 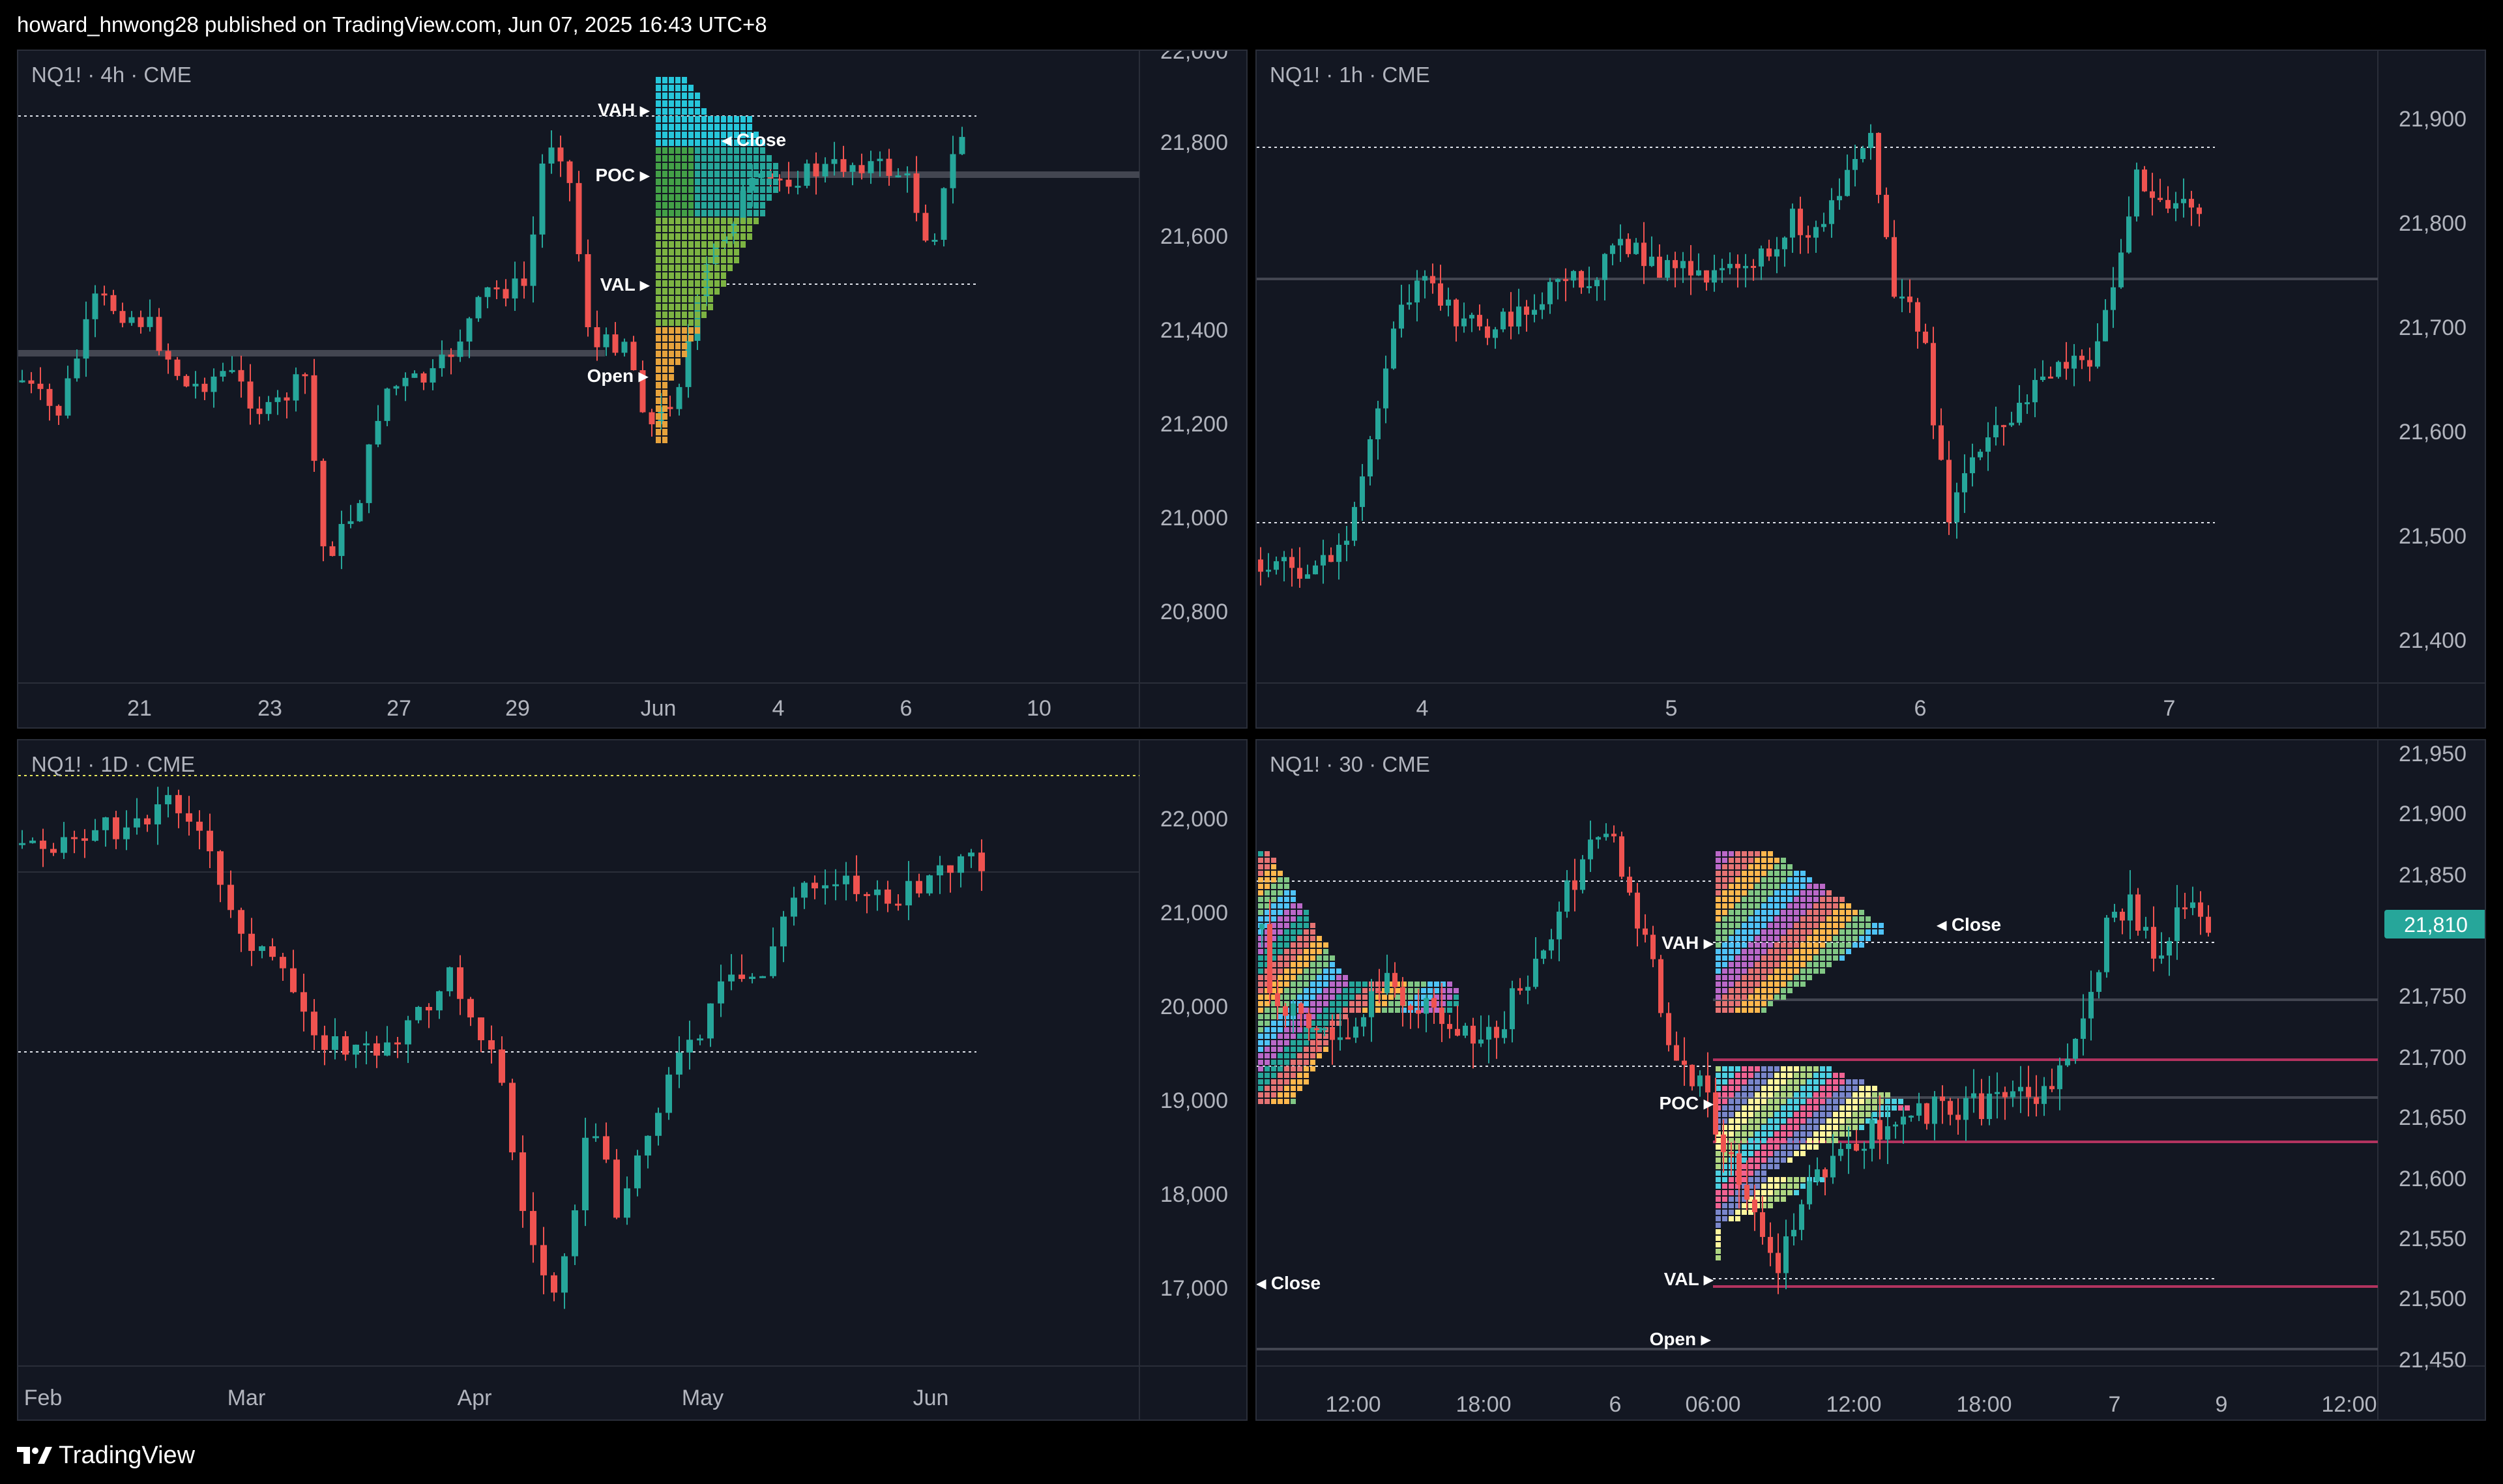 What do you see at coordinates (106, 1455) in the screenshot?
I see `tradingview-logo: TradingView` at bounding box center [106, 1455].